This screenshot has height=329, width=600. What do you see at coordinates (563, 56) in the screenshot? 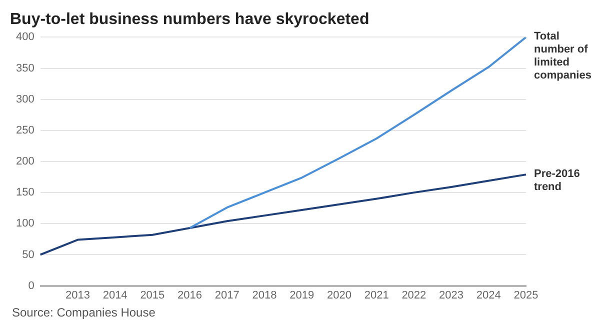
I see `series-label: Total number of limited companies` at bounding box center [563, 56].